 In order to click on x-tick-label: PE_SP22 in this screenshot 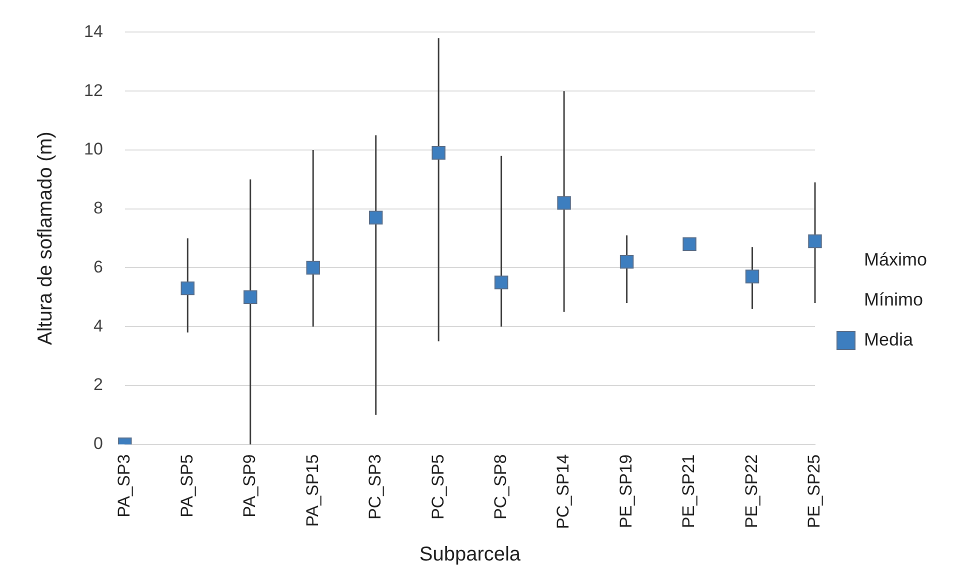, I will do `click(751, 491)`.